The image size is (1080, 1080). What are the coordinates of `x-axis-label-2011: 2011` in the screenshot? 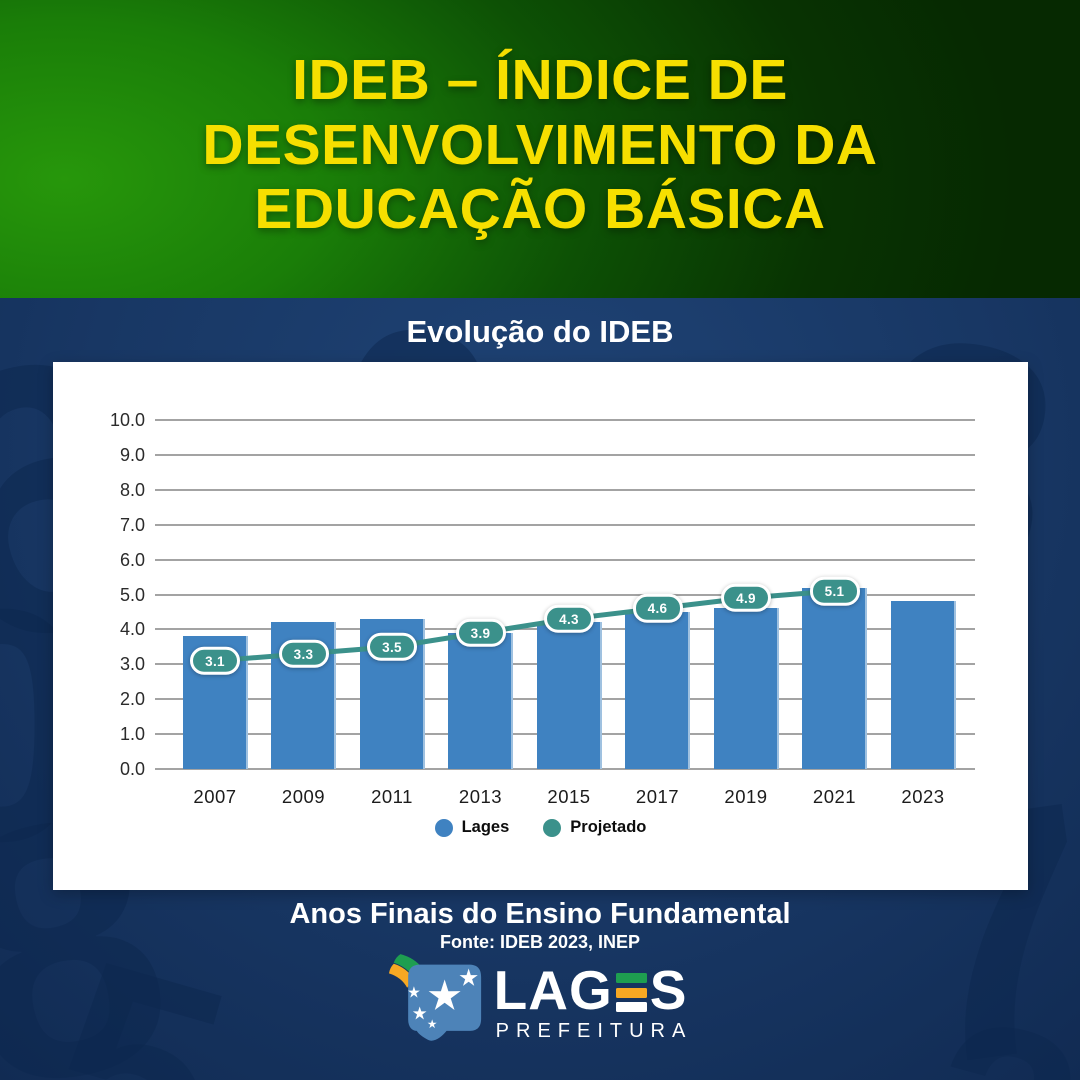 It's located at (392, 796).